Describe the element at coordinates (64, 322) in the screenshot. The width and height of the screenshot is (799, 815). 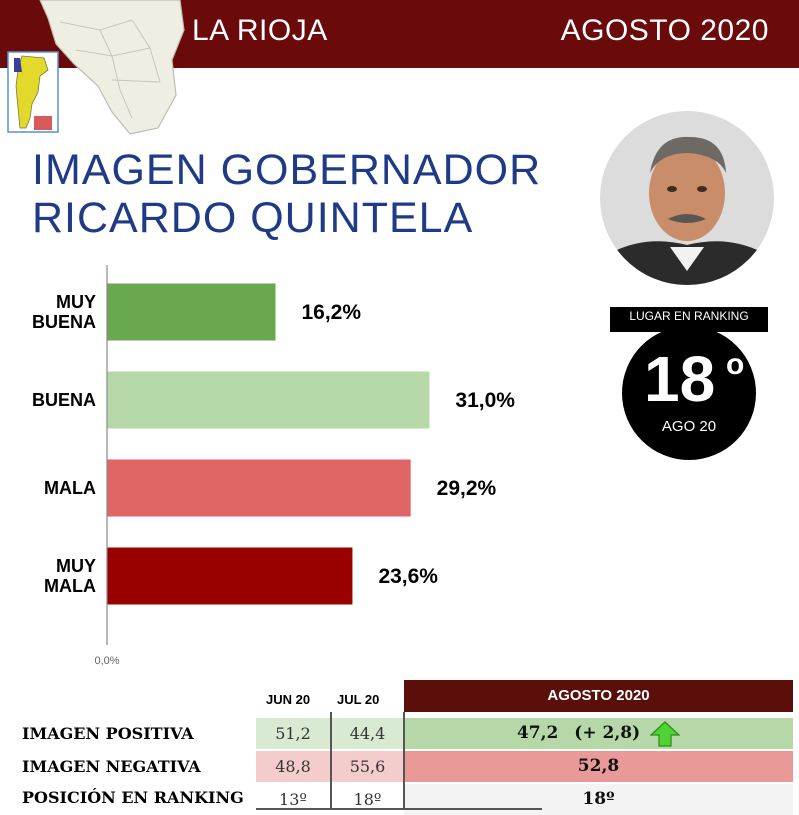
I see `category-label-0-1: BUENA` at that location.